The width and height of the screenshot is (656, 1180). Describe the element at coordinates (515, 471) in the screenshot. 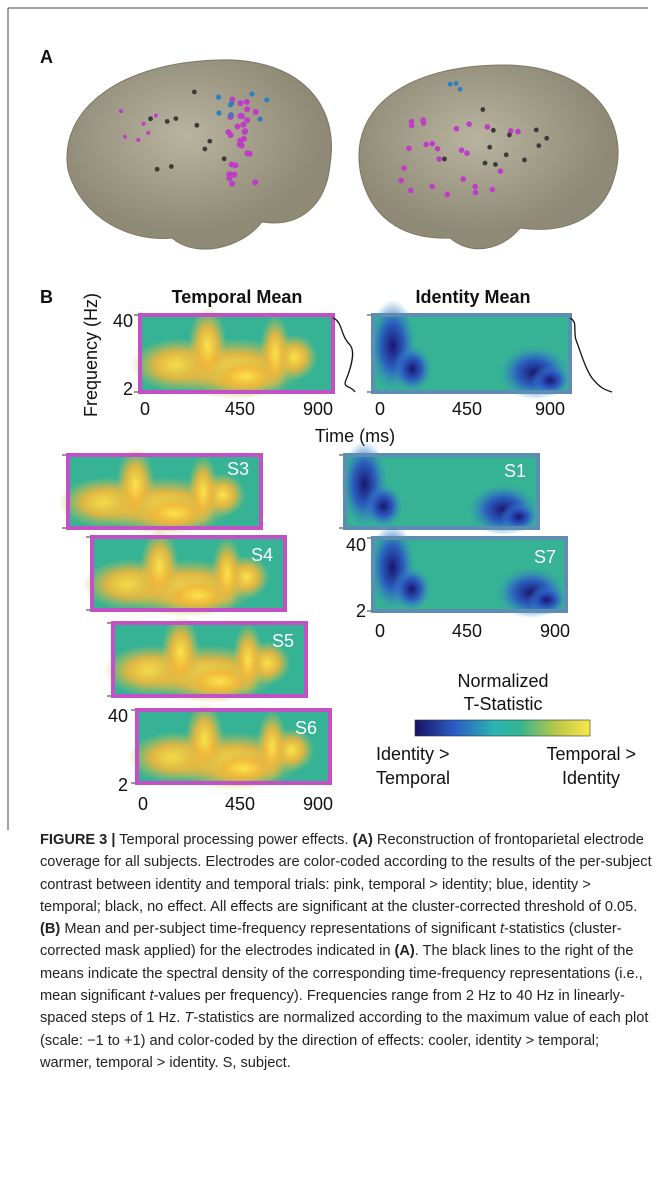

I see `subject-label: S1` at that location.